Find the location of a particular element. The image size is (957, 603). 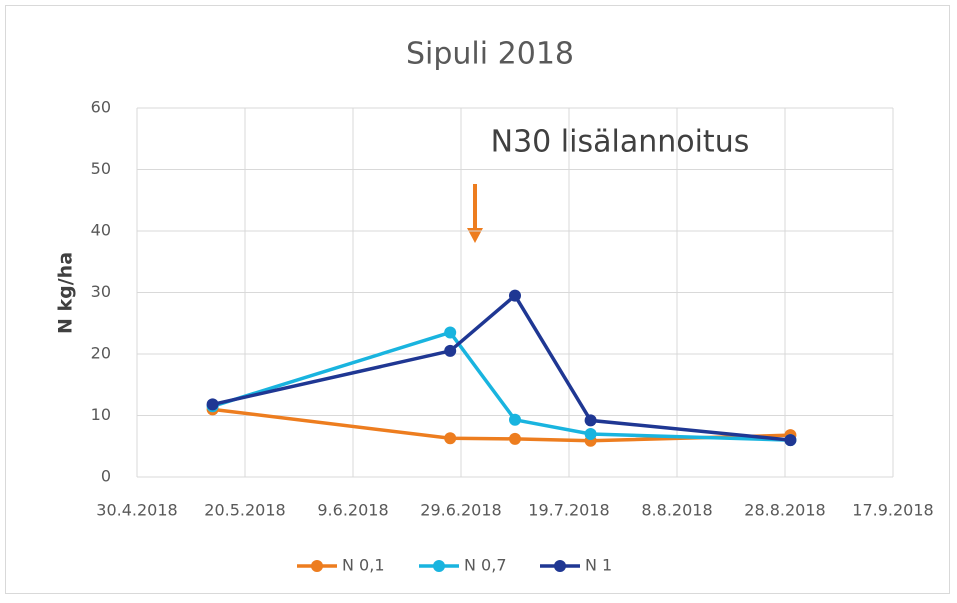

y-tick-label: 60 is located at coordinates (101, 107).